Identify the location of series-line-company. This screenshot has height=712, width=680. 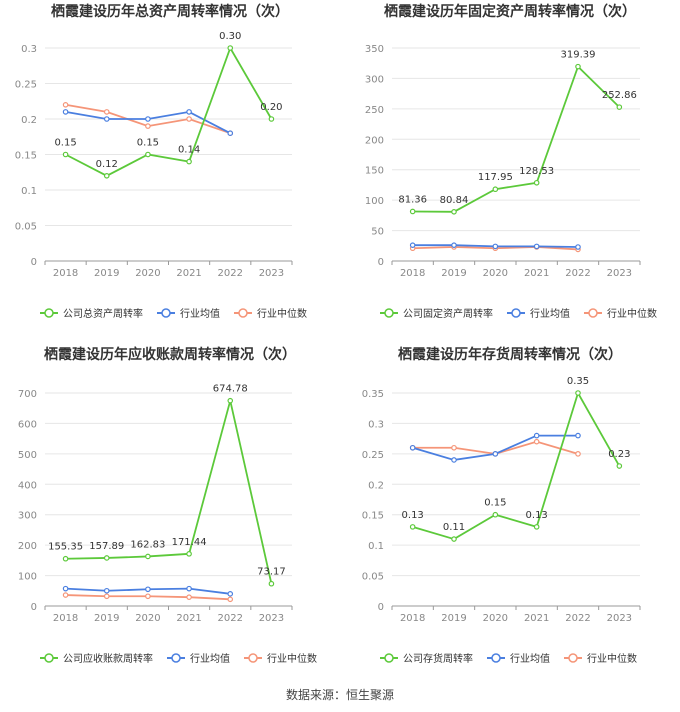
(516, 465).